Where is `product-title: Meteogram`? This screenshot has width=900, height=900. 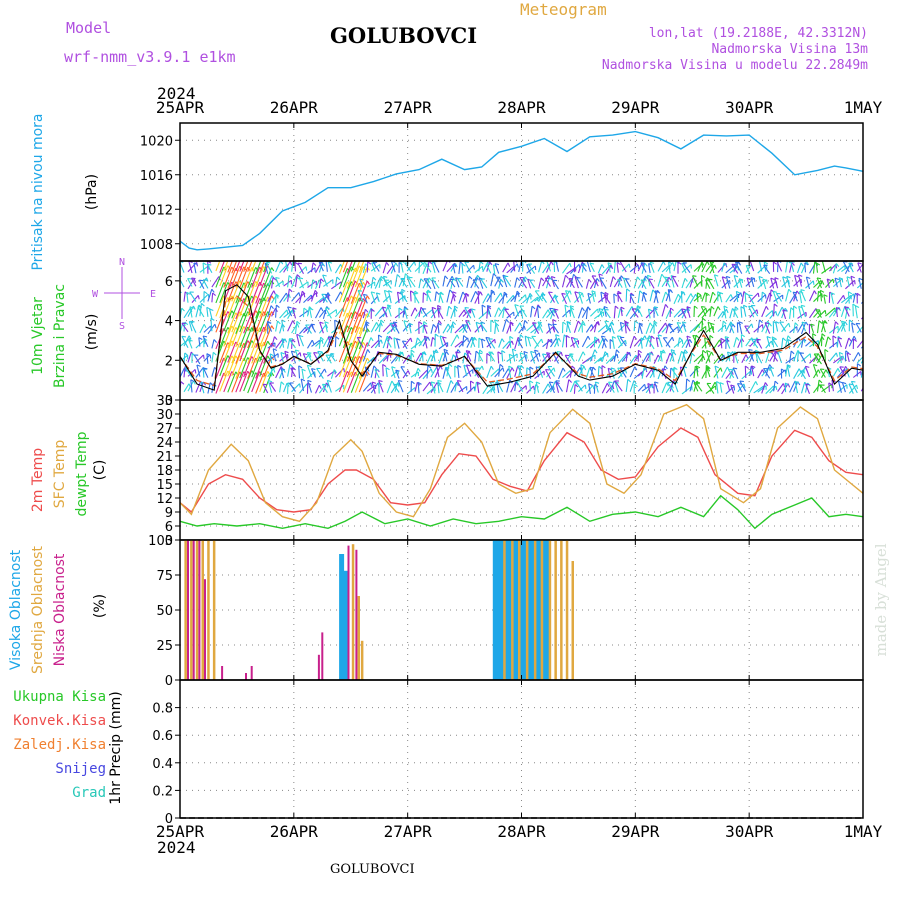 product-title: Meteogram is located at coordinates (563, 9).